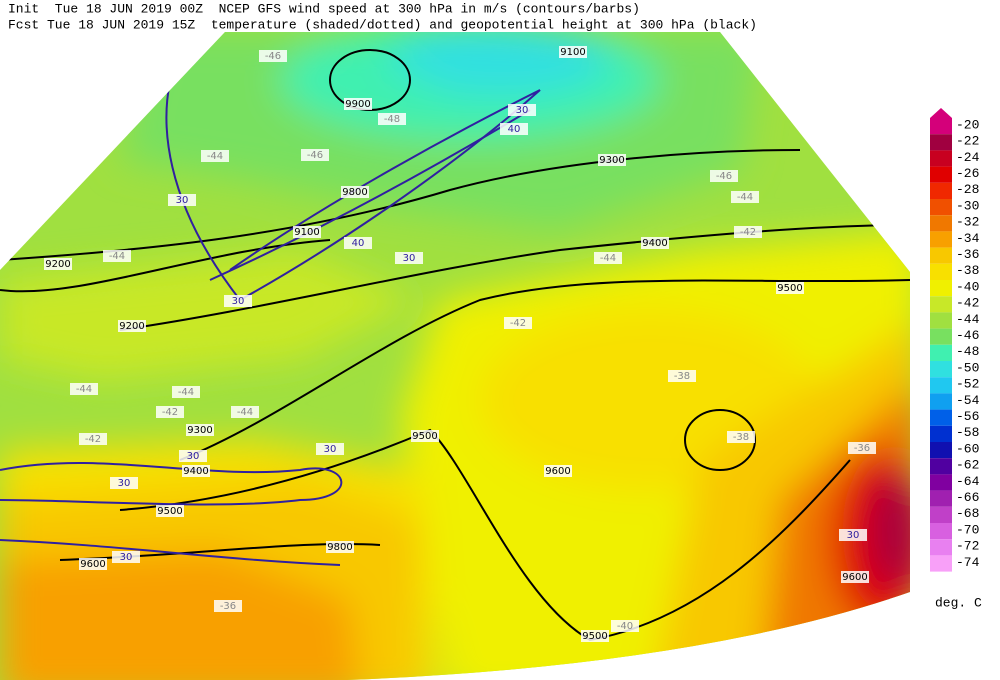  I want to click on colorbar-unit: deg. C, so click(958, 602).